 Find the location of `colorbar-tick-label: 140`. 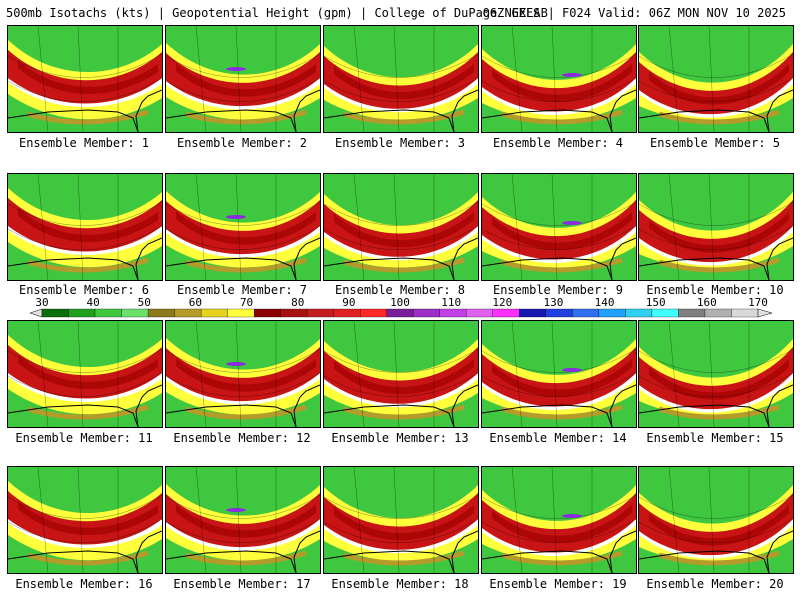

colorbar-tick-label: 140 is located at coordinates (604, 302).